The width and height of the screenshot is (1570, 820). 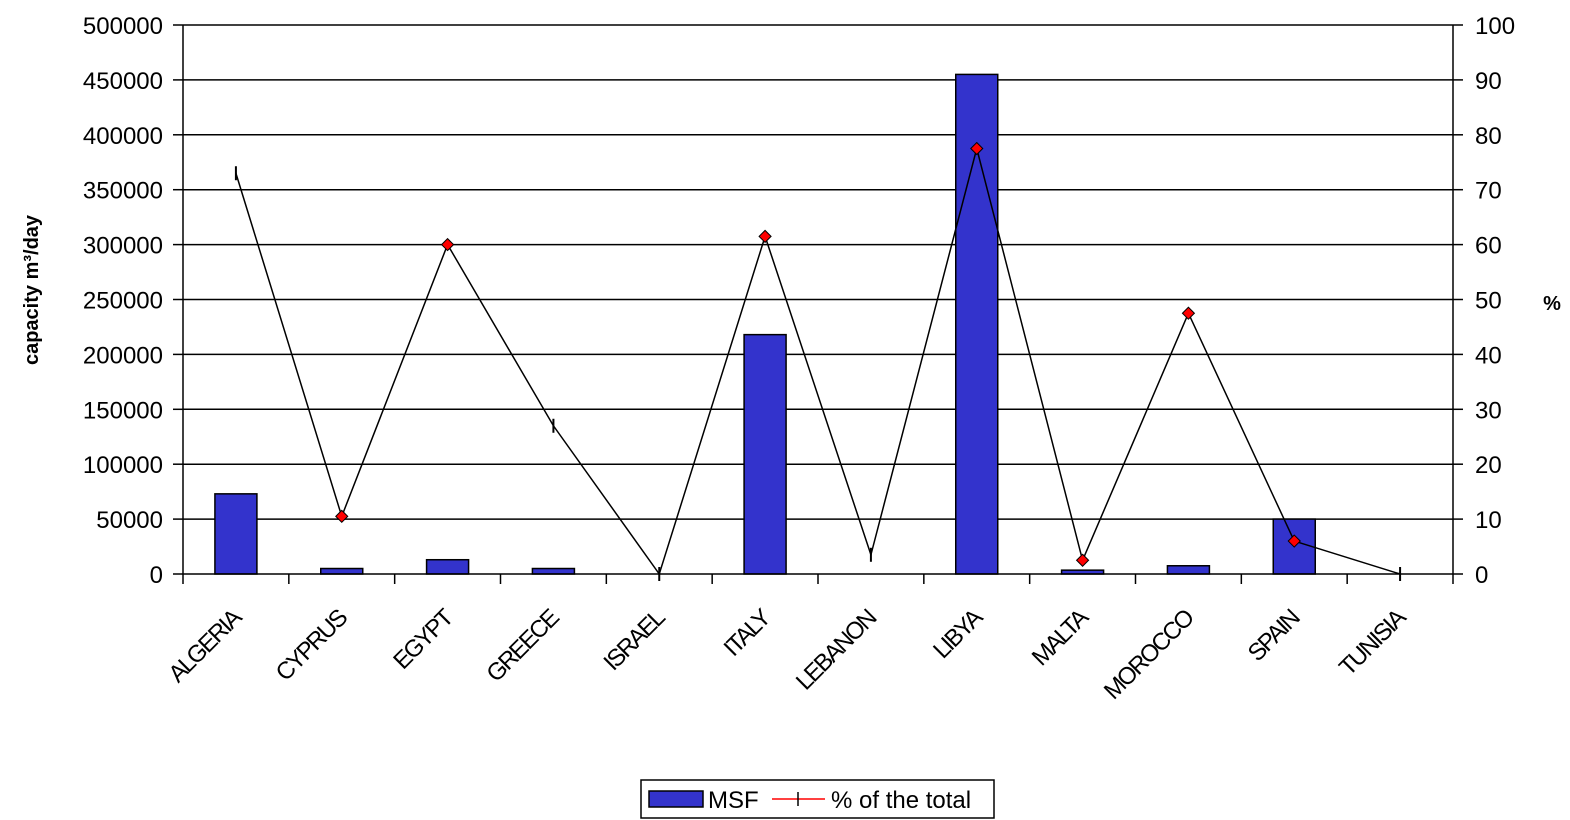 What do you see at coordinates (423, 639) in the screenshot?
I see `category-label: EGYPT` at bounding box center [423, 639].